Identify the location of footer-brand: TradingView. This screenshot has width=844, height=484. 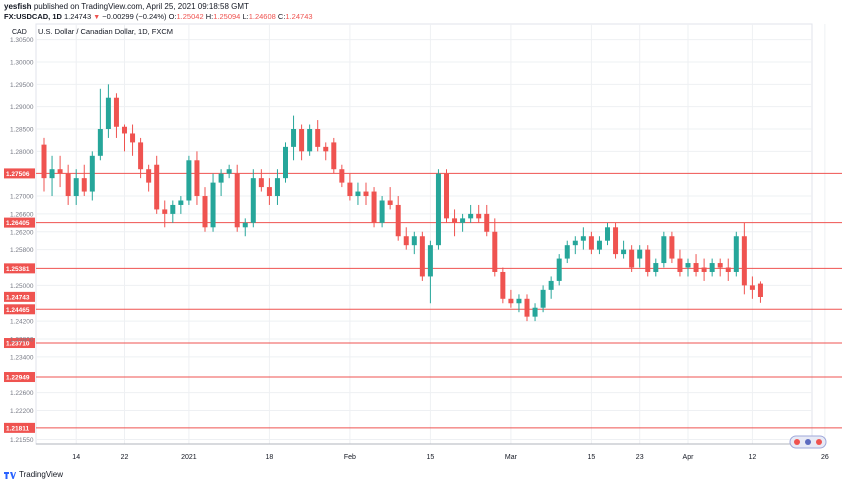
(33, 474).